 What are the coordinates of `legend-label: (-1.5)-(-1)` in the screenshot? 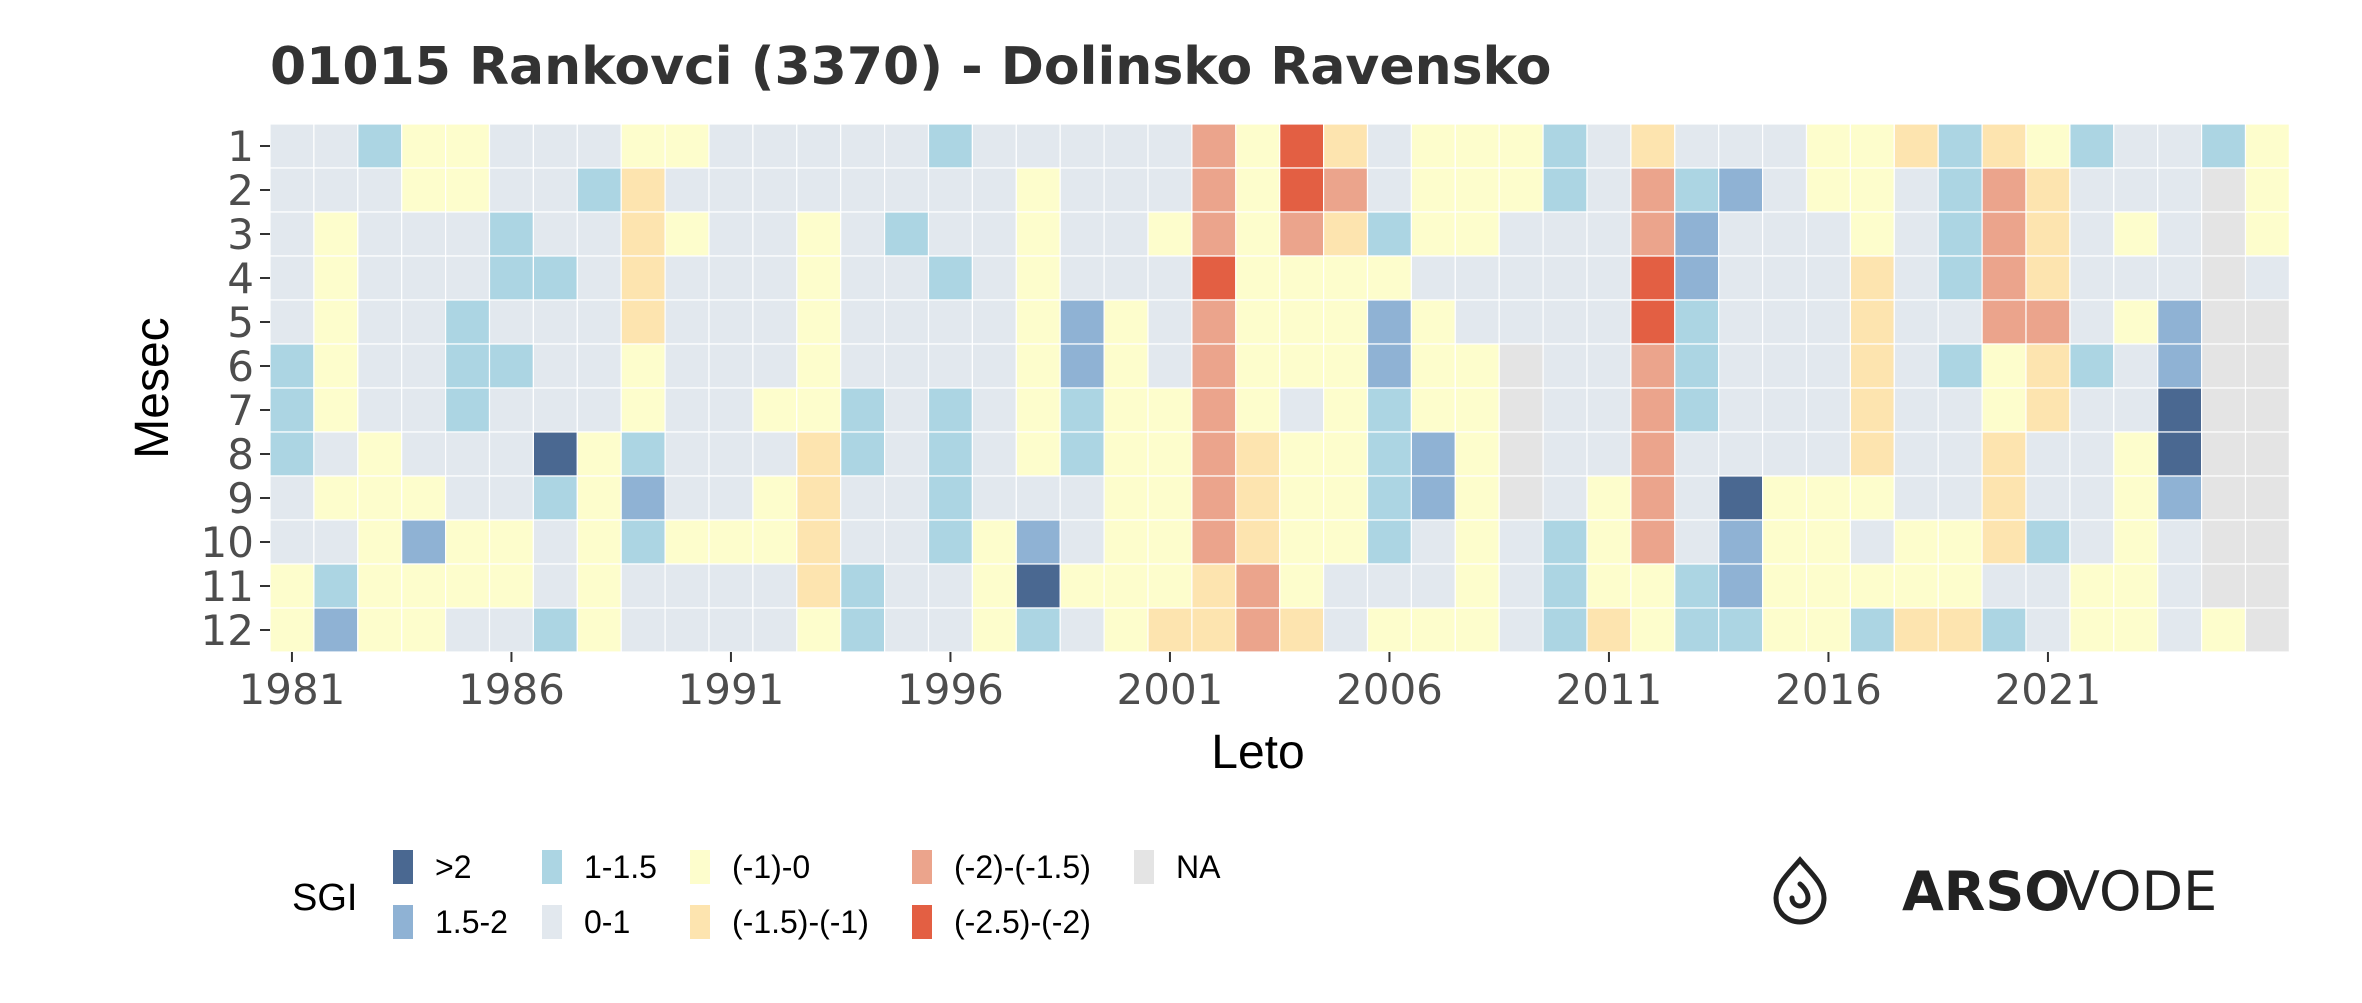 It's located at (800, 922).